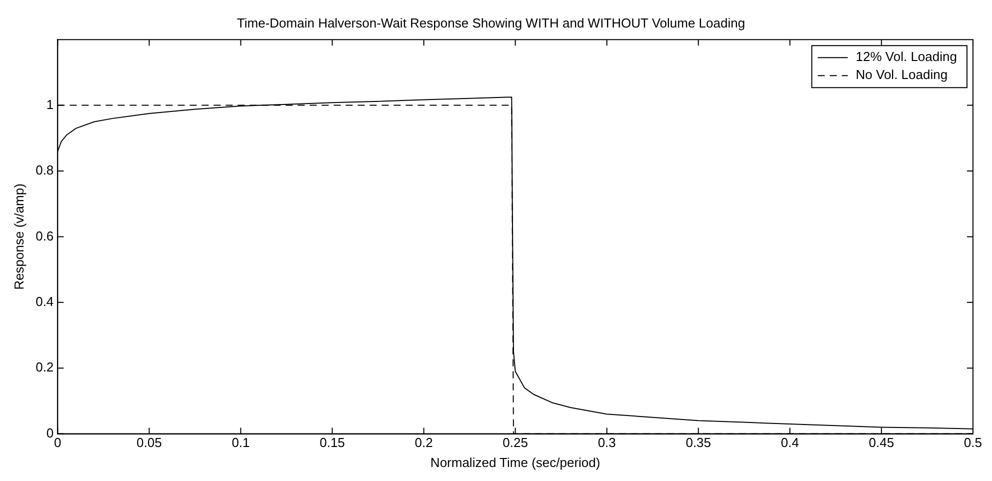 Image resolution: width=992 pixels, height=481 pixels. What do you see at coordinates (789, 442) in the screenshot?
I see `x-tick-label: 0.4` at bounding box center [789, 442].